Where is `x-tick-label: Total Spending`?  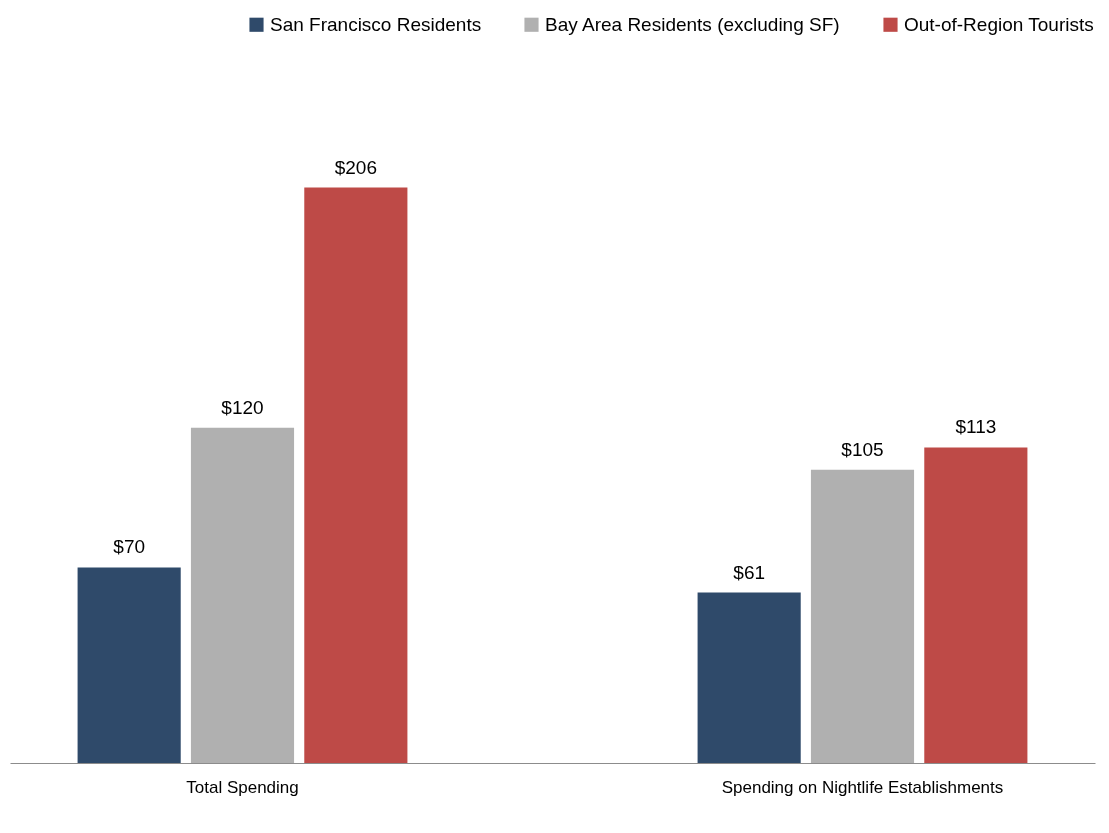 x-tick-label: Total Spending is located at coordinates (242, 787).